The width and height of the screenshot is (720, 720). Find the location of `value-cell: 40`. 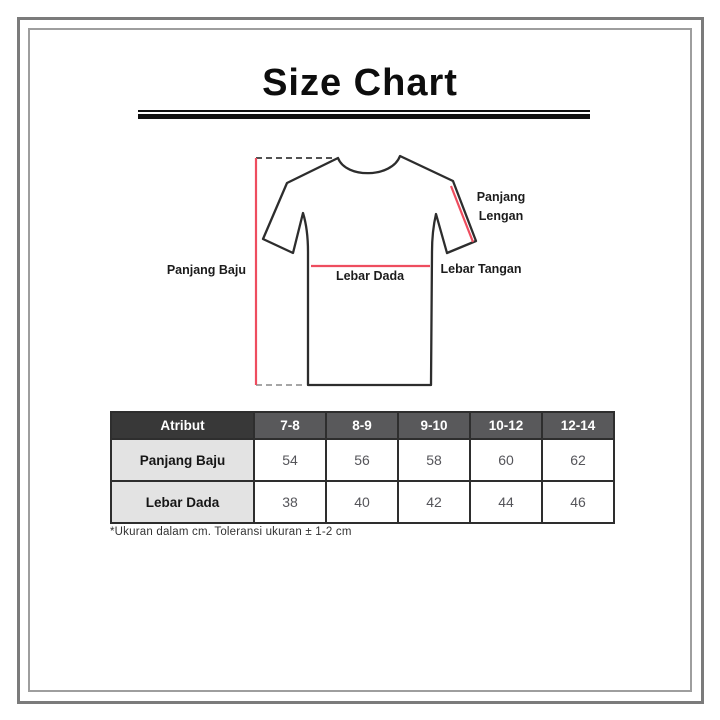

value-cell: 40 is located at coordinates (362, 502).